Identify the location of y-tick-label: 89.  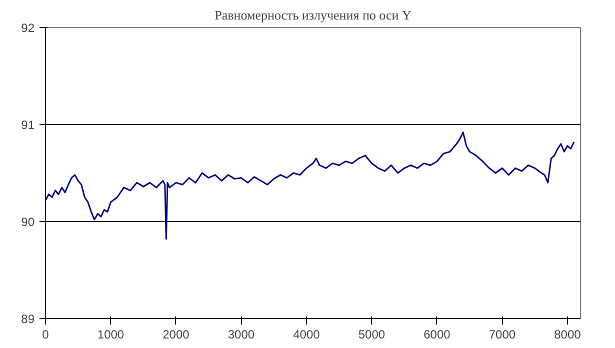
(28, 319).